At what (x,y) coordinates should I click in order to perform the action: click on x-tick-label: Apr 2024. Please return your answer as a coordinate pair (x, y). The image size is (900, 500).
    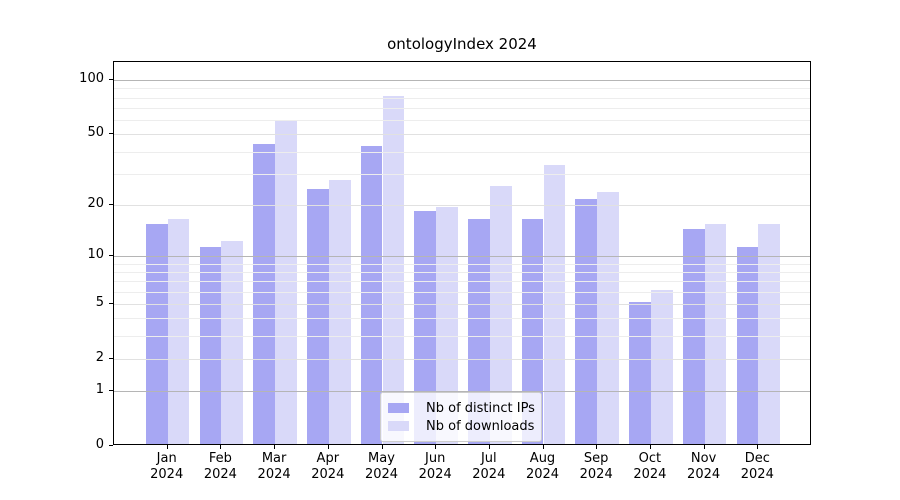
    Looking at the image, I should click on (328, 466).